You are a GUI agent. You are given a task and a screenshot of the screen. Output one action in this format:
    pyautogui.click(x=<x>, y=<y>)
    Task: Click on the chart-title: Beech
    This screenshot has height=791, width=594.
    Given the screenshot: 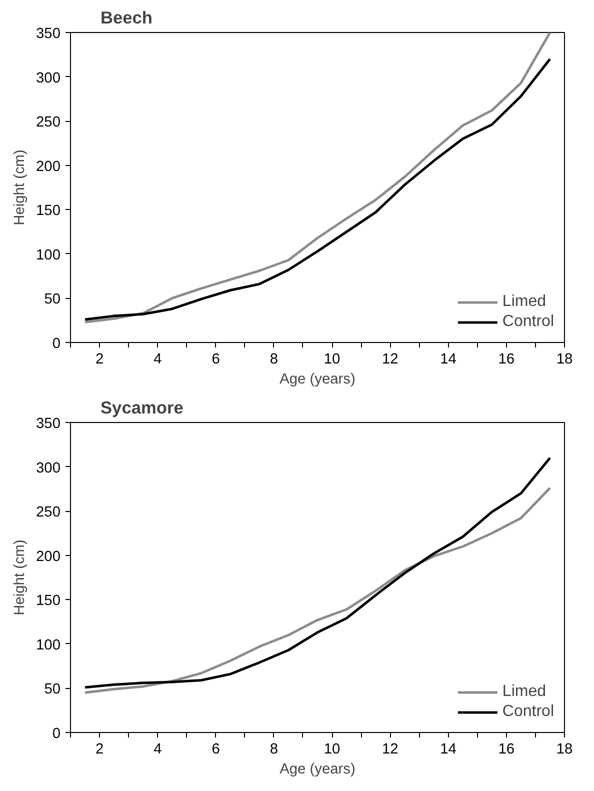 What is the action you would take?
    pyautogui.click(x=126, y=18)
    